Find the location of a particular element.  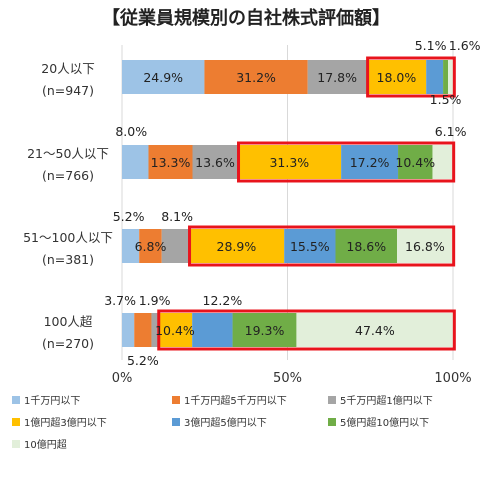

data-label: 5.1% is located at coordinates (431, 45).